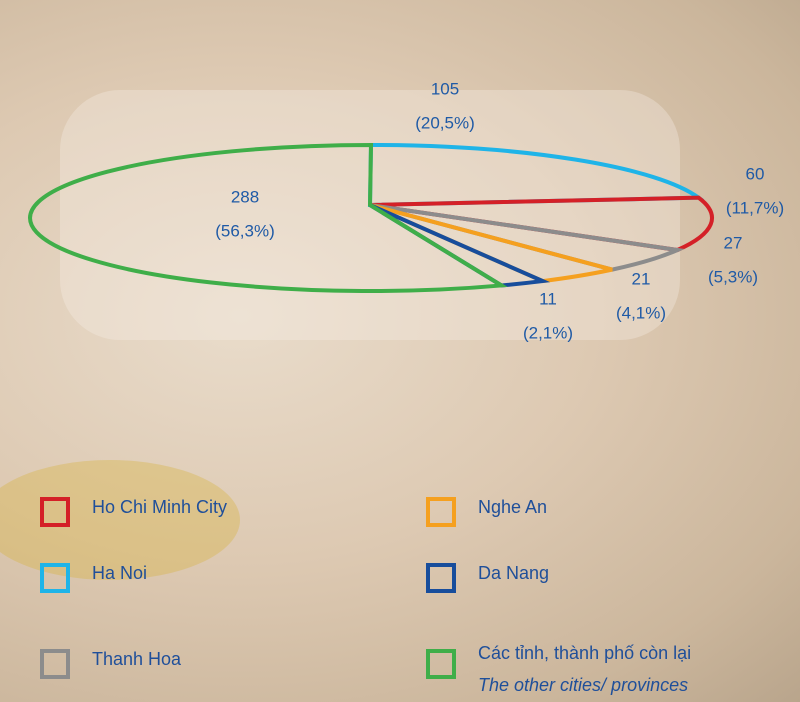 This screenshot has width=800, height=702. I want to click on legend-label: Ho Chi Minh City, so click(159, 507).